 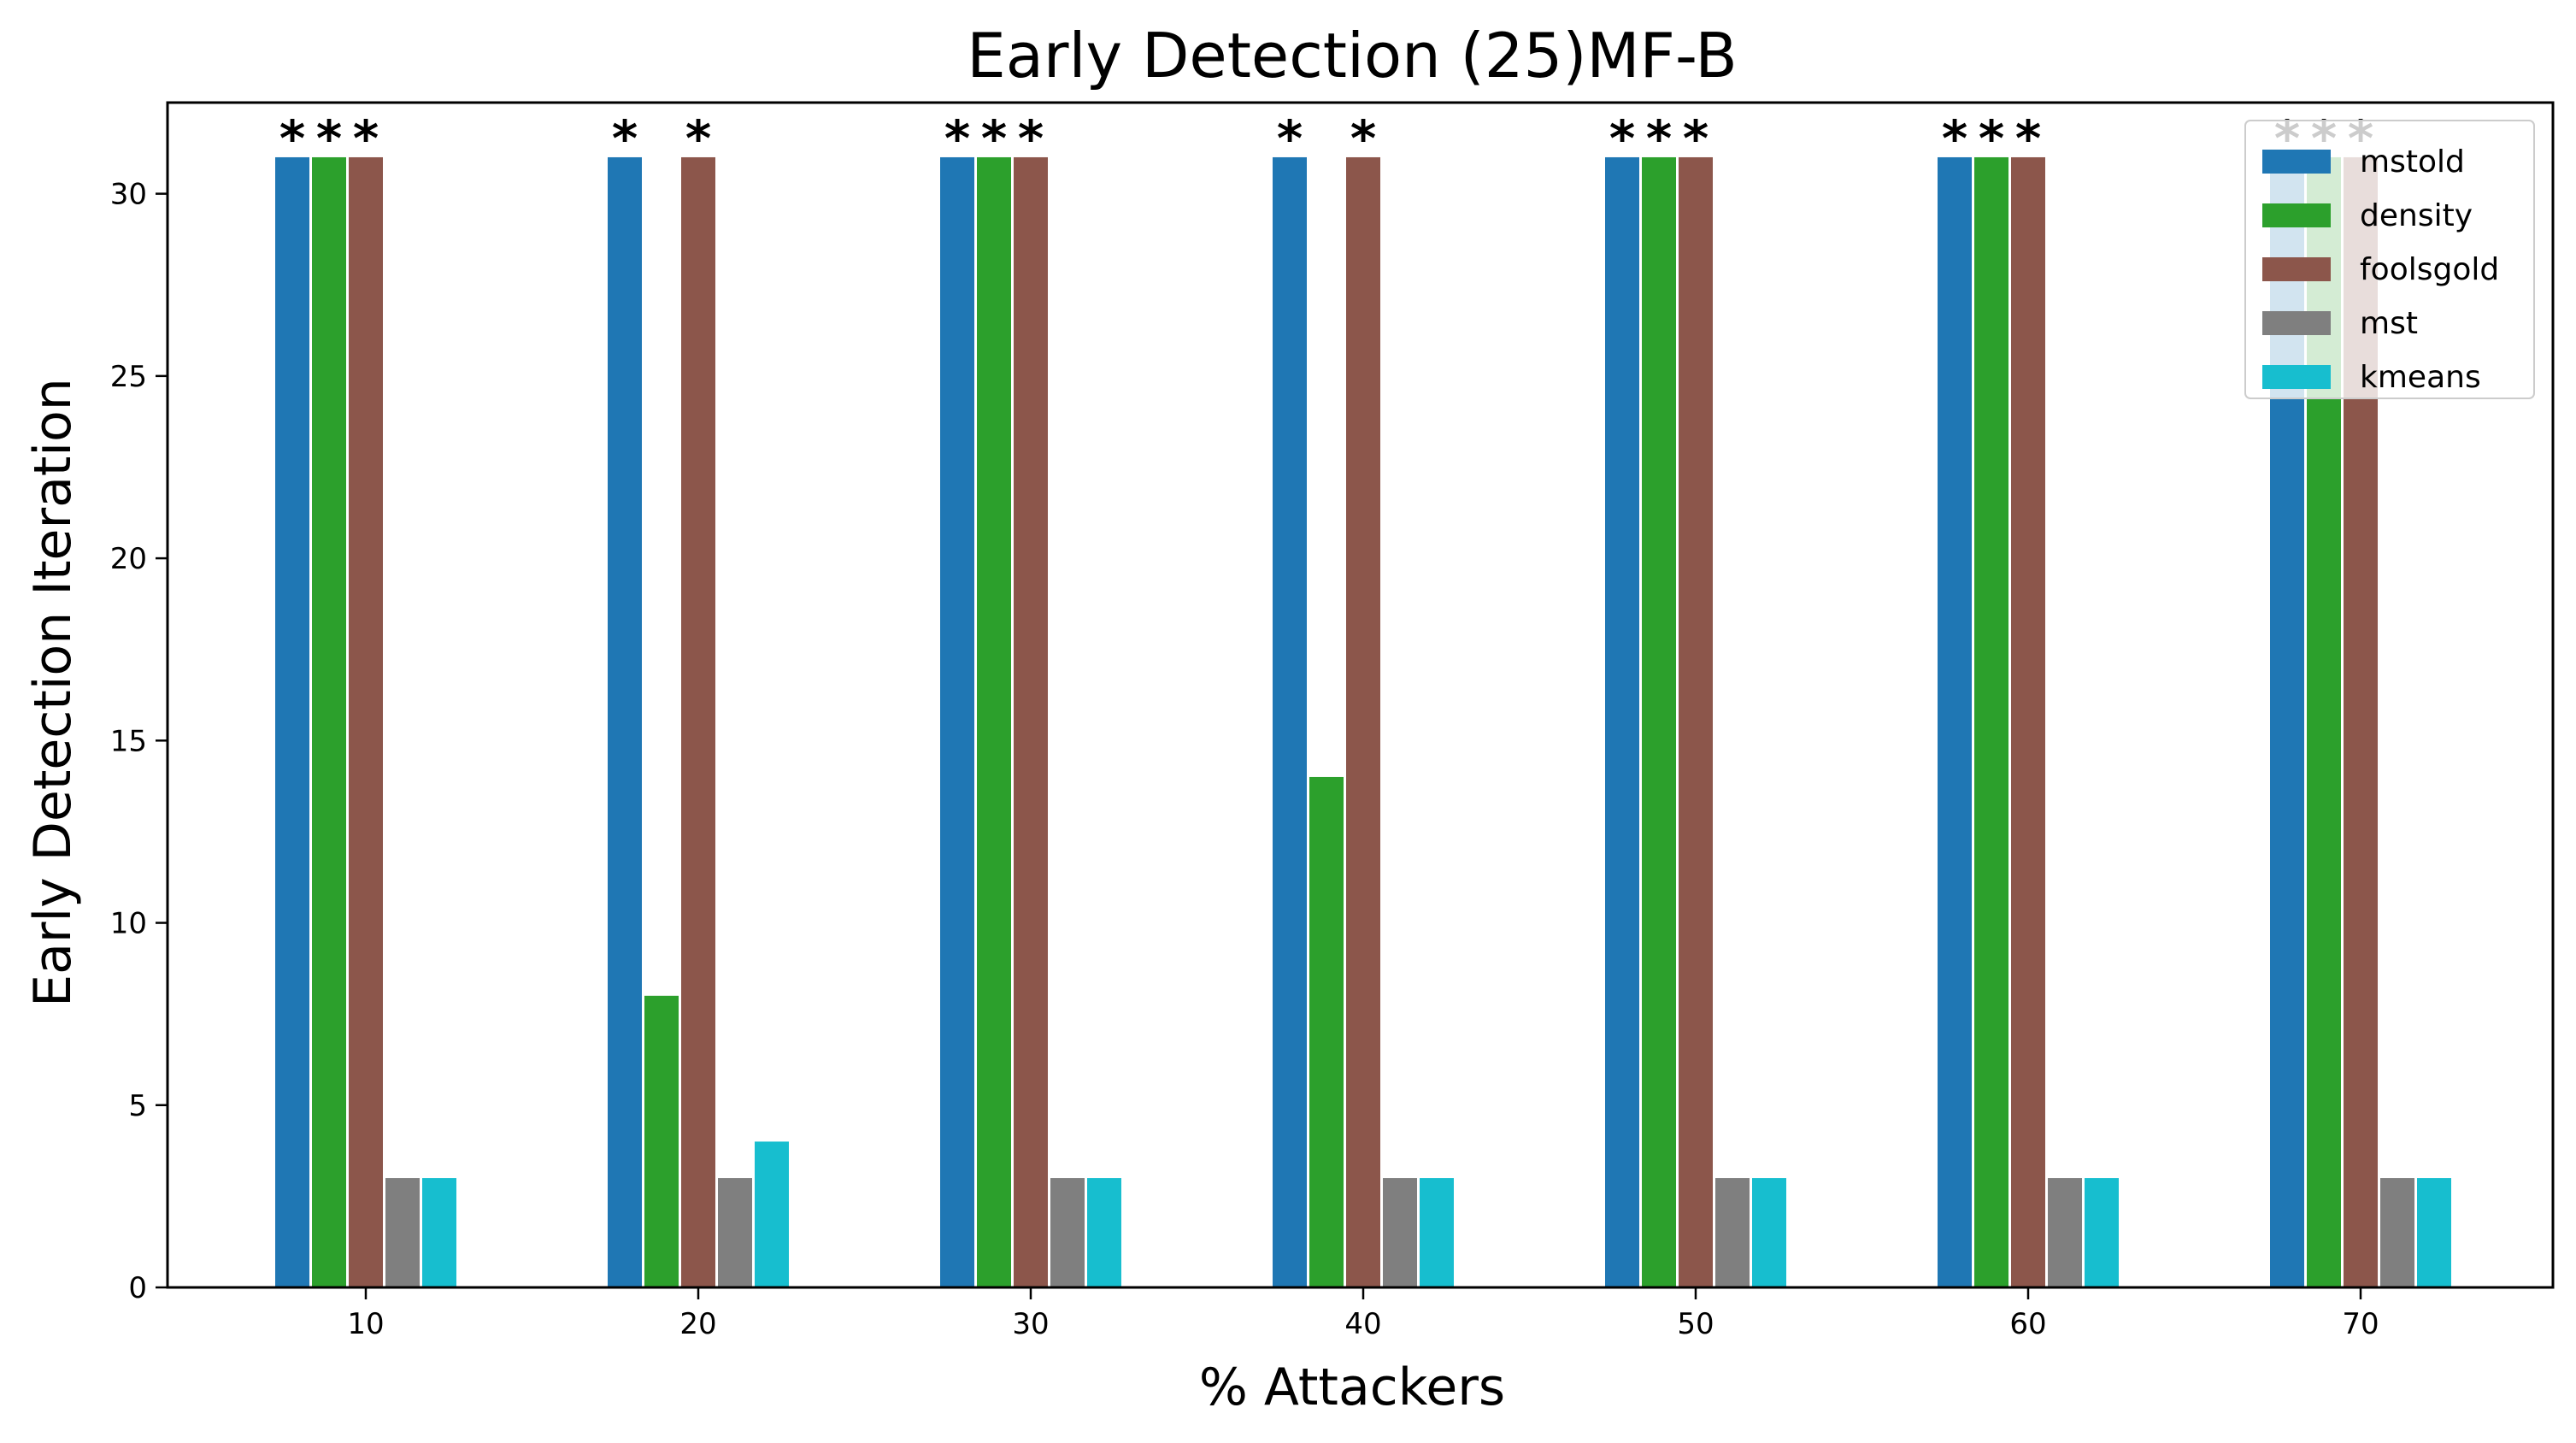 I want to click on legend-swatch-foolsgold, so click(x=2296, y=269).